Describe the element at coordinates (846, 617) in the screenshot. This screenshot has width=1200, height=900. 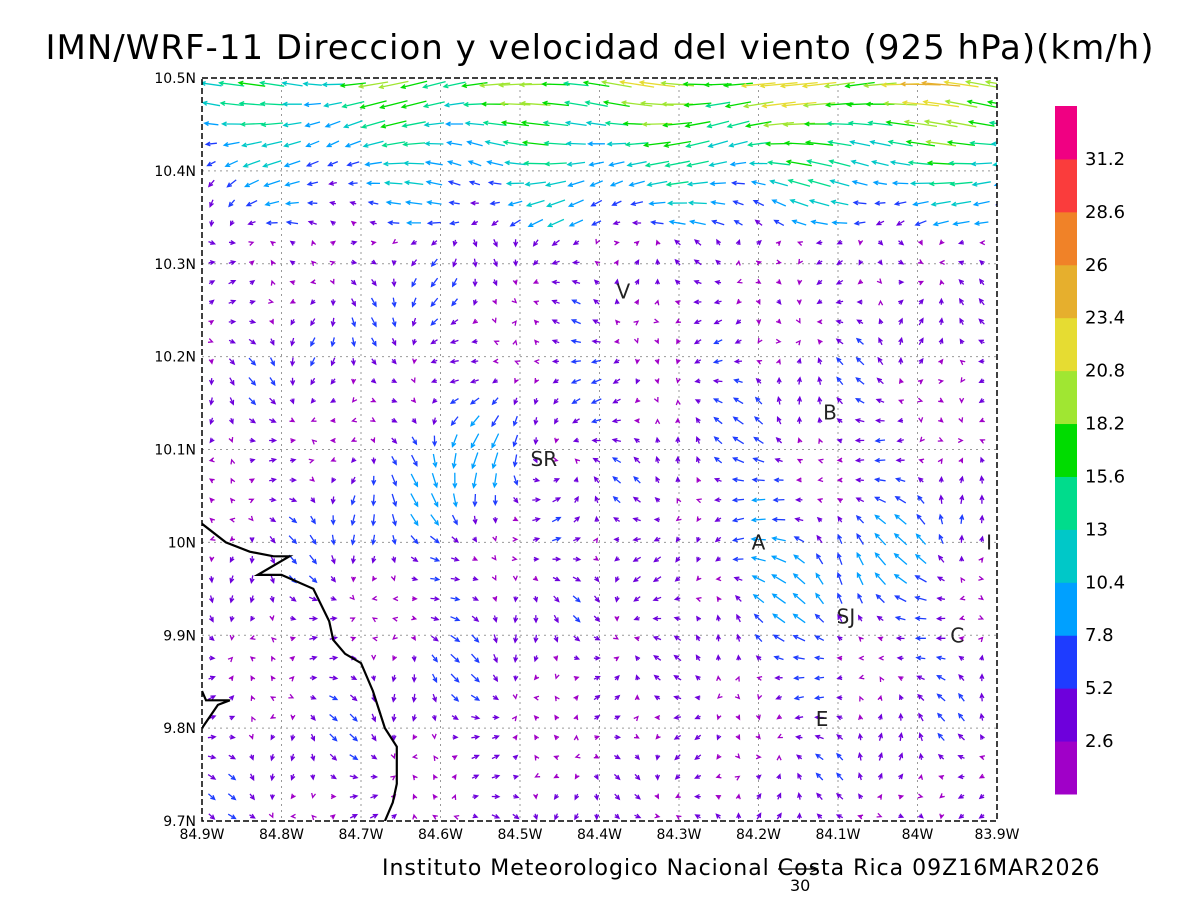
I see `place-label: SJ` at that location.